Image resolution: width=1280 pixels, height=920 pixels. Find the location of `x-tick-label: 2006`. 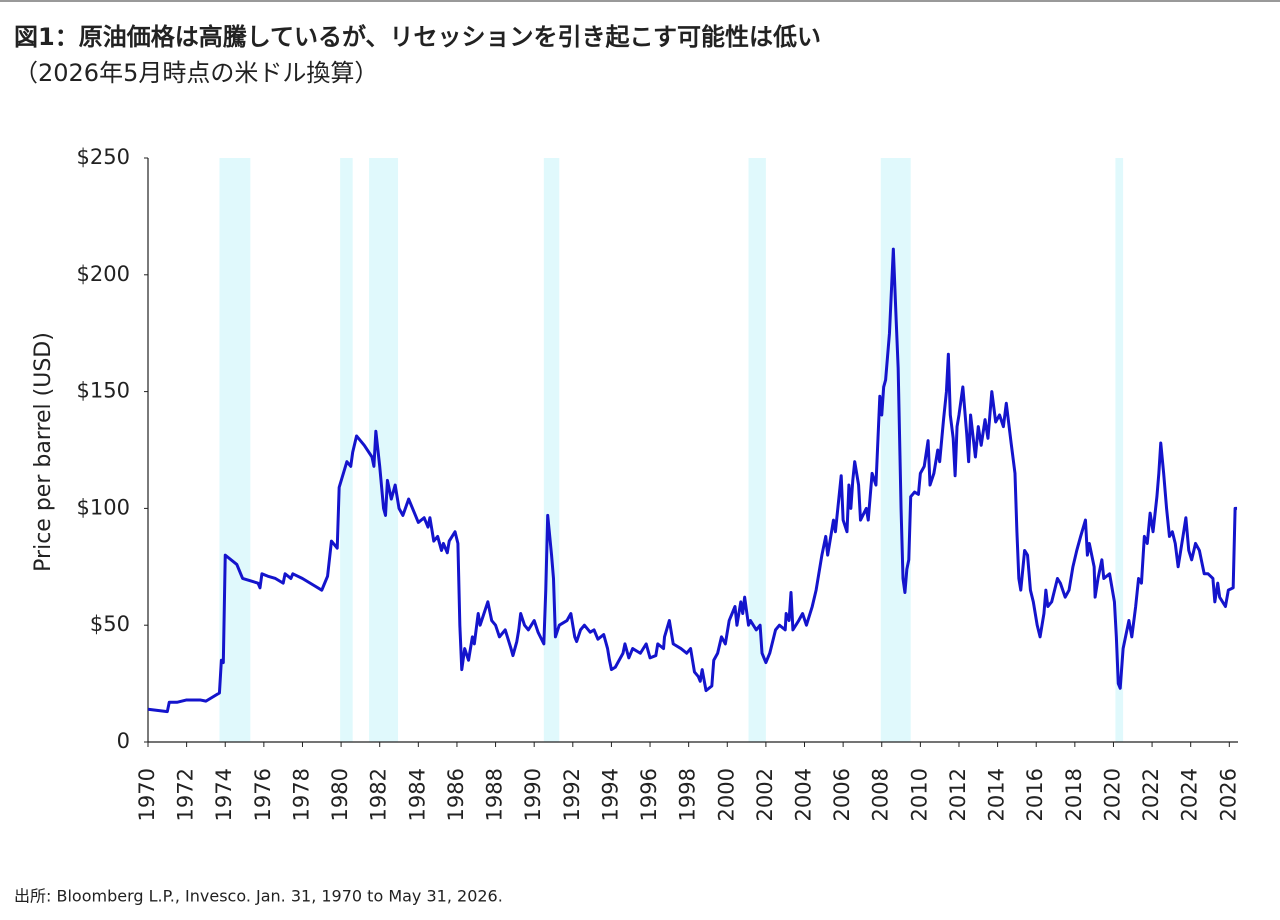

x-tick-label: 2006 is located at coordinates (842, 794).